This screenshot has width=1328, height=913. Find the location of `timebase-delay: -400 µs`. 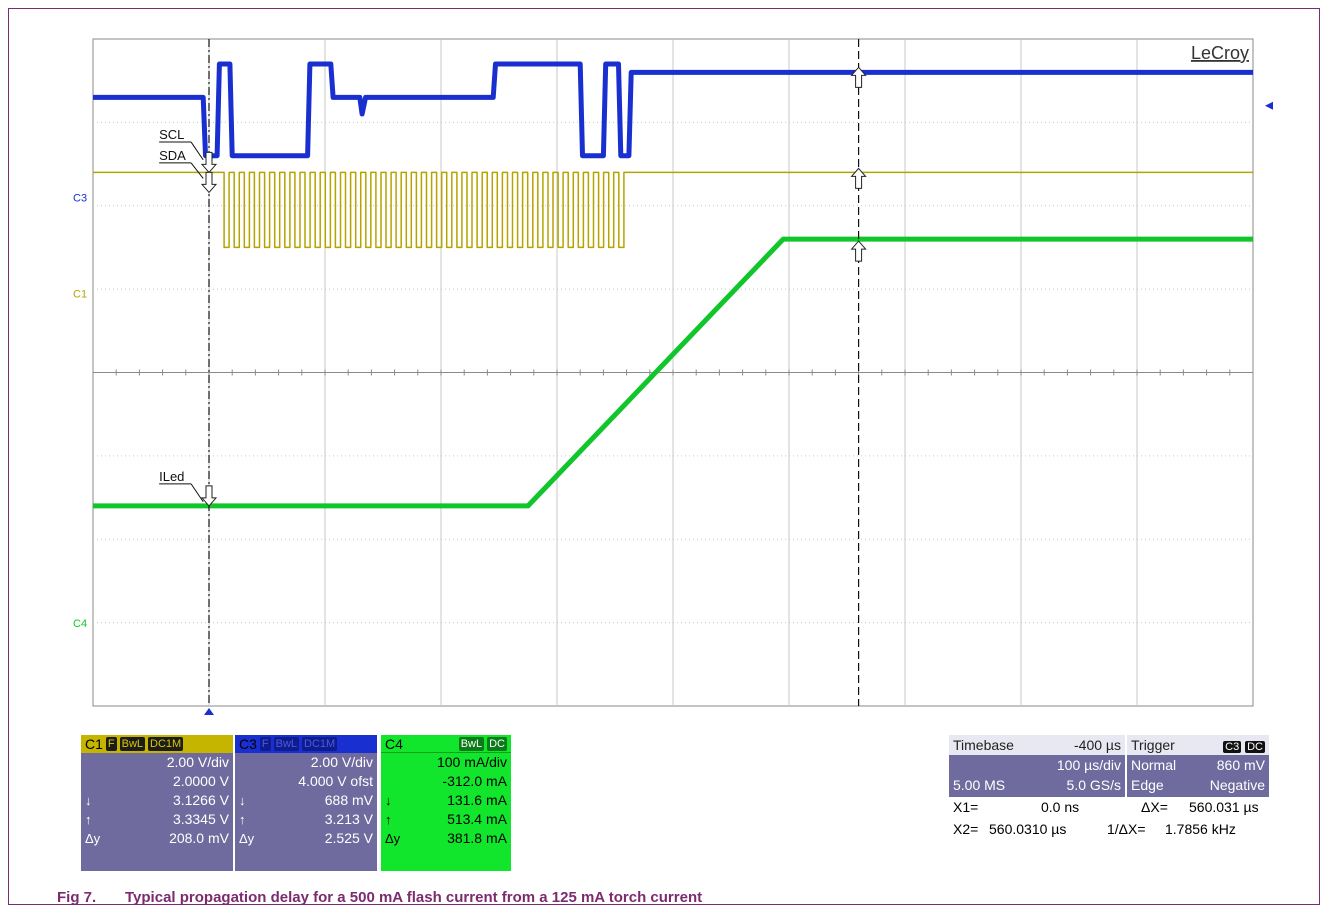

timebase-delay: -400 µs is located at coordinates (1097, 745).